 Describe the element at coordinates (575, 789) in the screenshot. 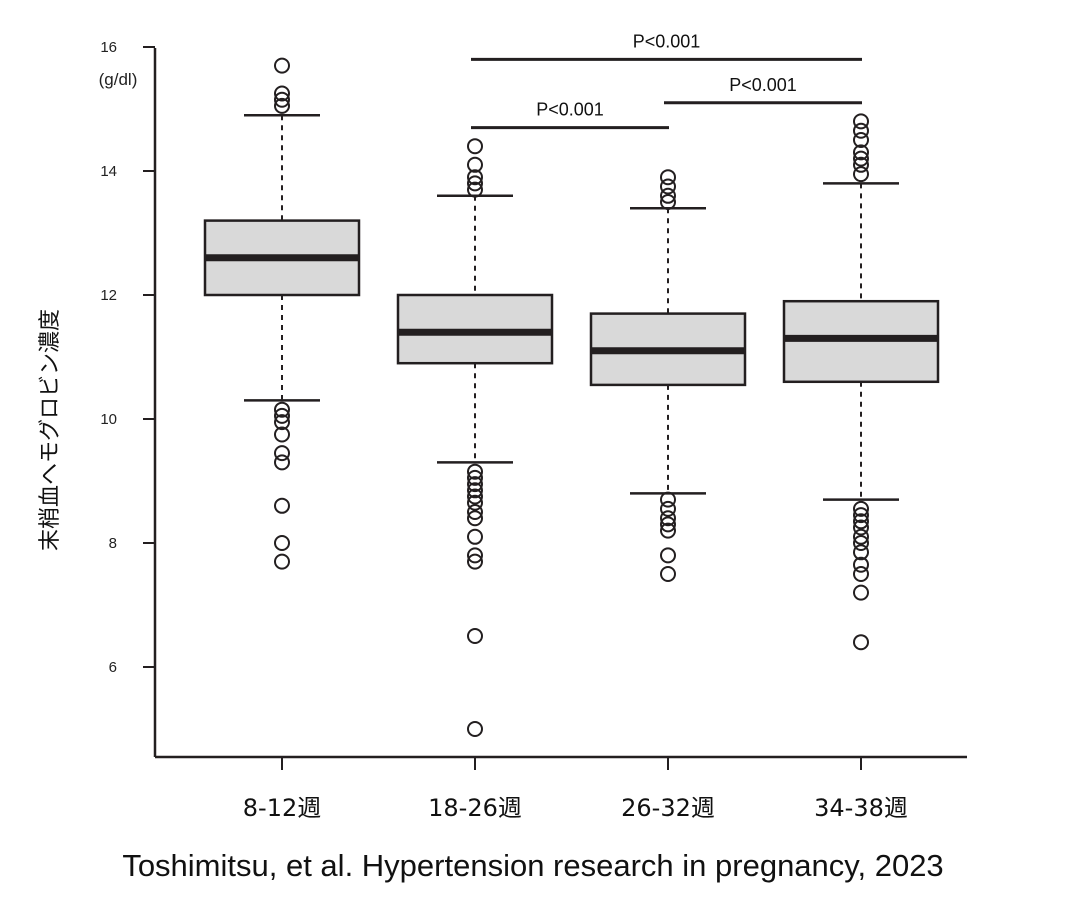

I see `x-ticks: 8-12週 18-26週 26-32週 34-38週` at that location.